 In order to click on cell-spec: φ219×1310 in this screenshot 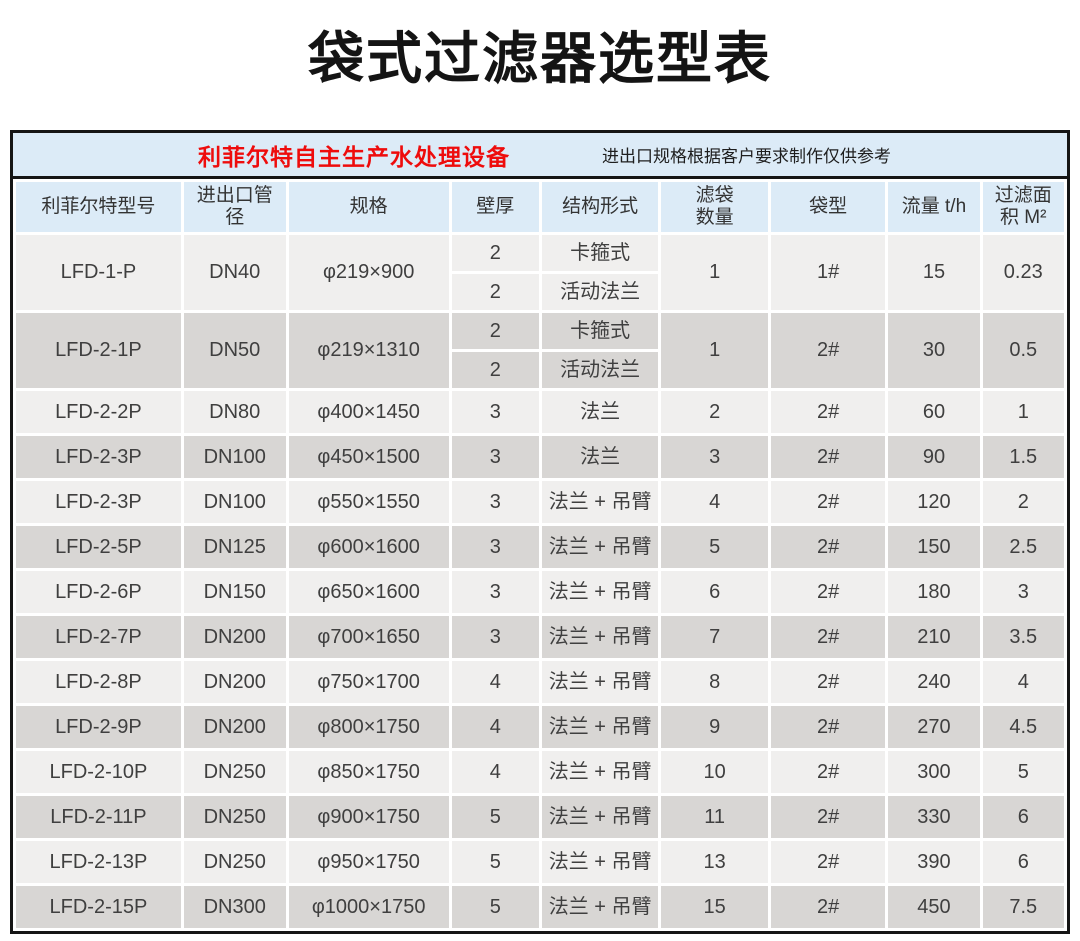, I will do `click(368, 350)`.